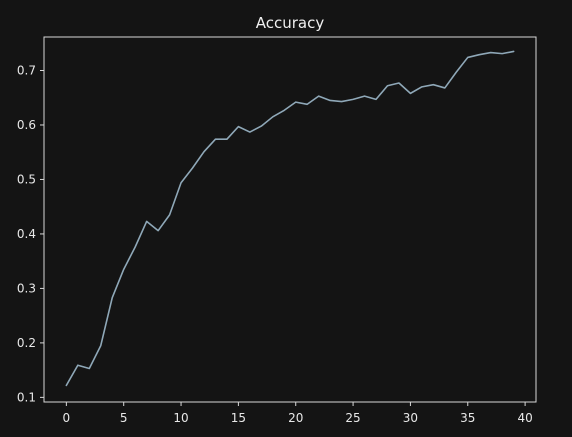 The height and width of the screenshot is (437, 572). Describe the element at coordinates (26, 71) in the screenshot. I see `y-tick-label: 0.7` at that location.